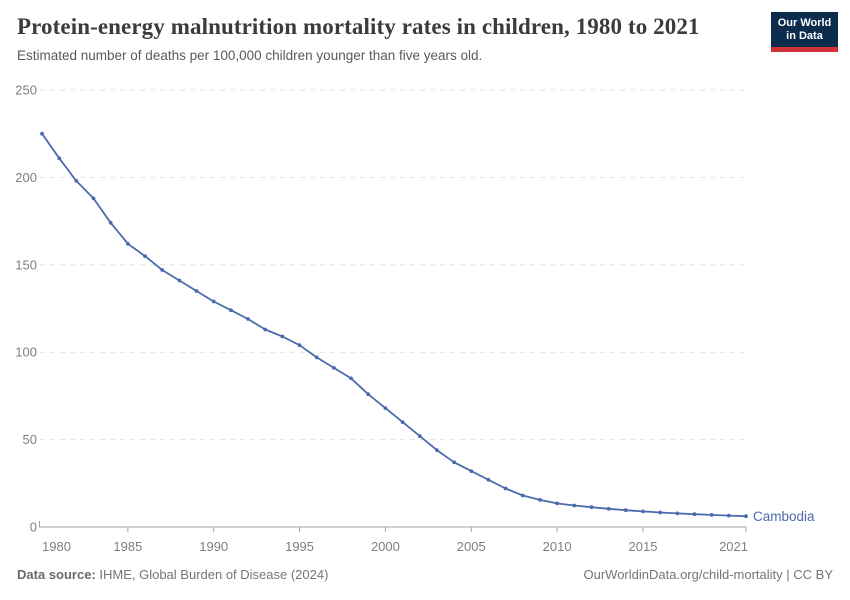  I want to click on y-tick-label: 100, so click(26, 352).